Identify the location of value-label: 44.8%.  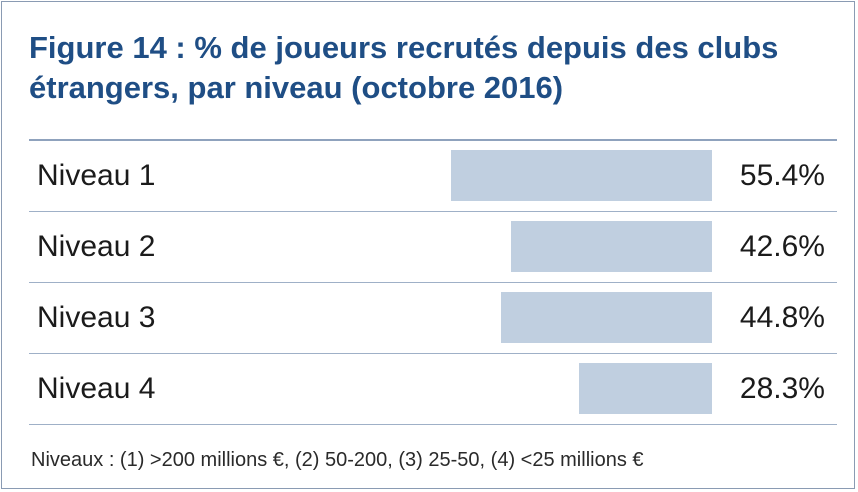
(782, 317).